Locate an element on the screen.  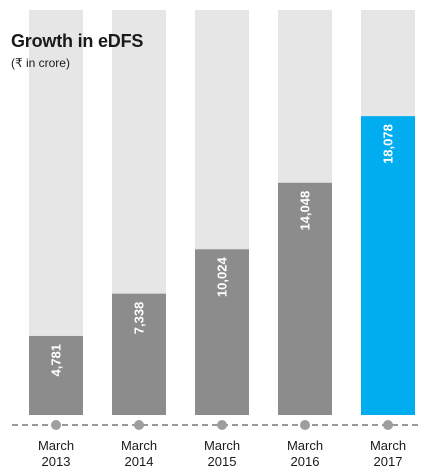
value-label: 18,078 is located at coordinates (388, 144).